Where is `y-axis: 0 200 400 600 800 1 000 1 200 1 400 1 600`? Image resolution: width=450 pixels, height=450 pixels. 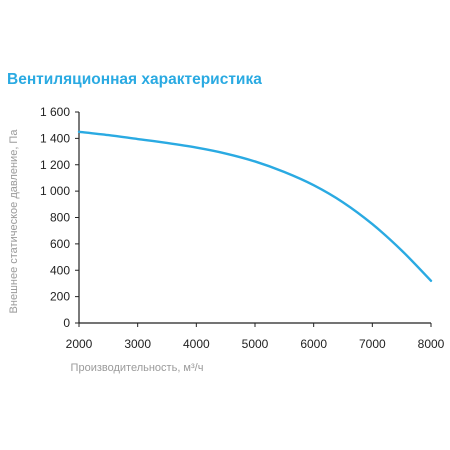 y-axis: 0 200 400 600 800 1 000 1 200 1 400 1 600 is located at coordinates (60, 217).